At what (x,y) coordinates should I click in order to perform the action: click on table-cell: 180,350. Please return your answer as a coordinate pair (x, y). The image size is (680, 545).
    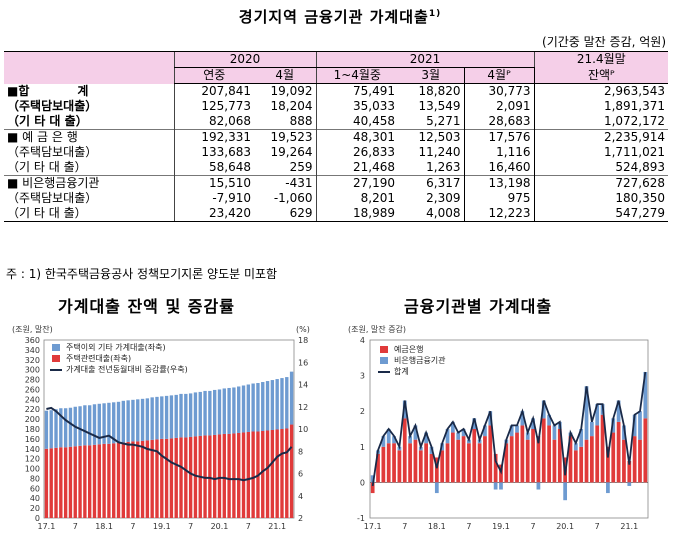
    Looking at the image, I should click on (640, 198).